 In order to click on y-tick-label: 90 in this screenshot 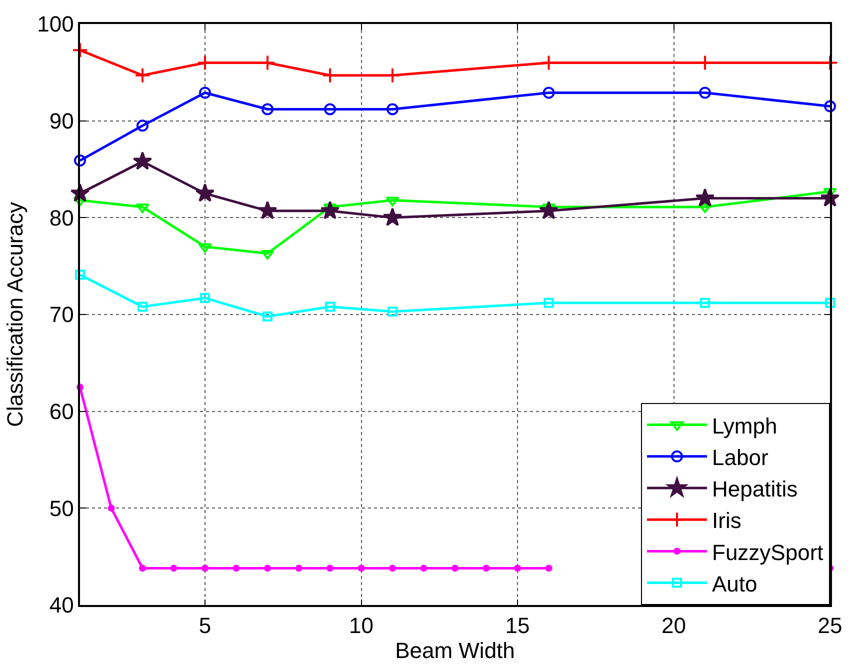, I will do `click(61, 121)`.